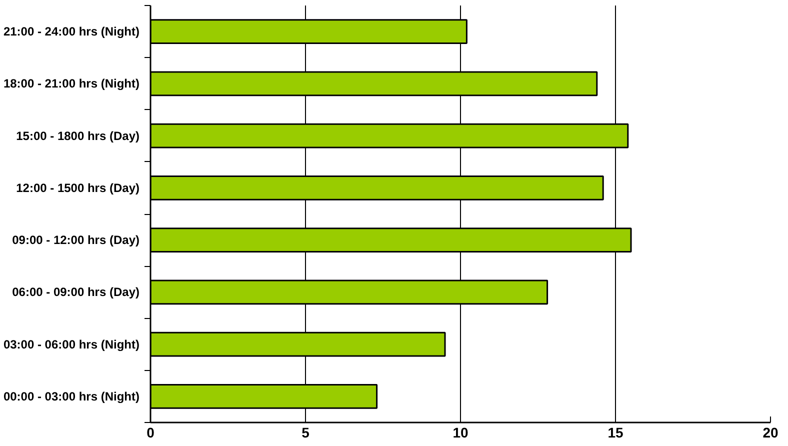  Describe the element at coordinates (76, 240) in the screenshot. I see `y-tick-label: 09:00 - 12:00 hrs (Day)` at that location.